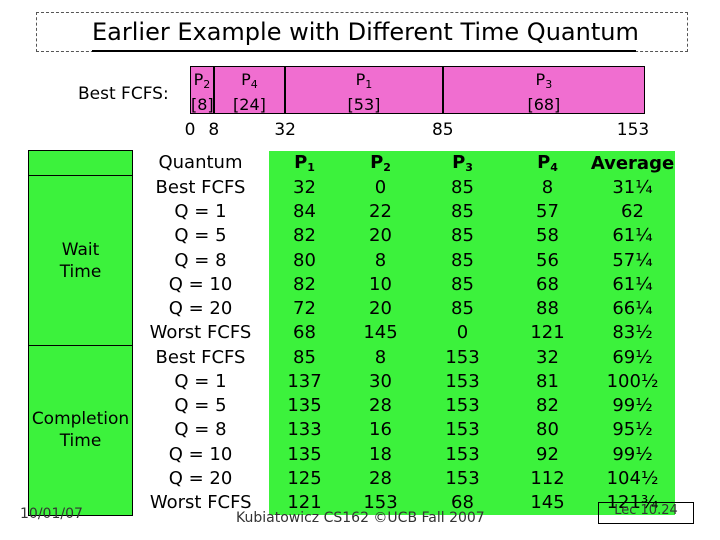 This screenshot has width=720, height=540. I want to click on average-cell: 83½, so click(632, 333).